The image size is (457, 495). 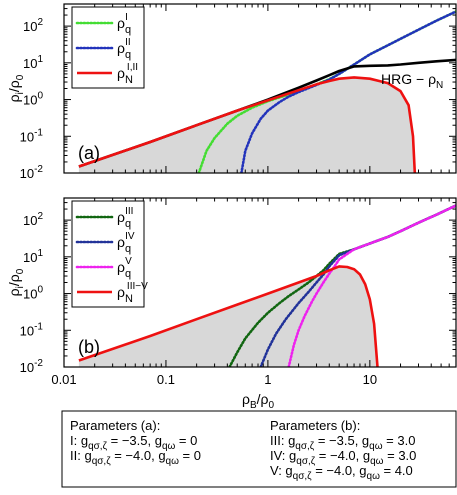 I want to click on legend-label: ρqII, so click(x=124, y=49).